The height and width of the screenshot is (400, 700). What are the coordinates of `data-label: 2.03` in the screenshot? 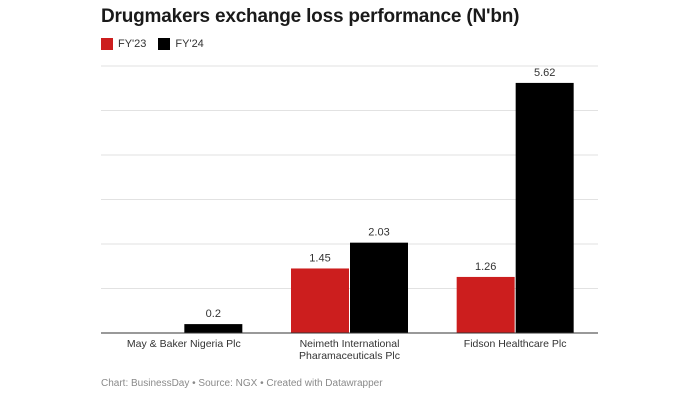 It's located at (378, 233).